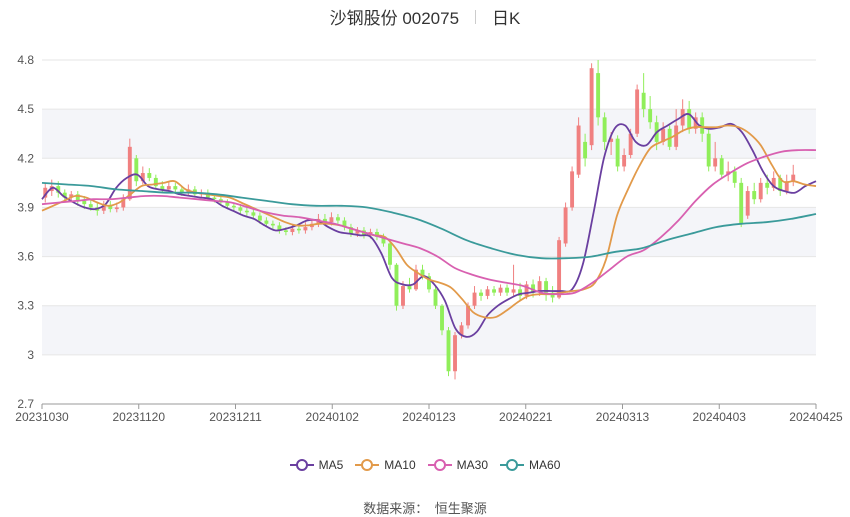 This screenshot has height=517, width=850. I want to click on grid-band, so click(429, 330).